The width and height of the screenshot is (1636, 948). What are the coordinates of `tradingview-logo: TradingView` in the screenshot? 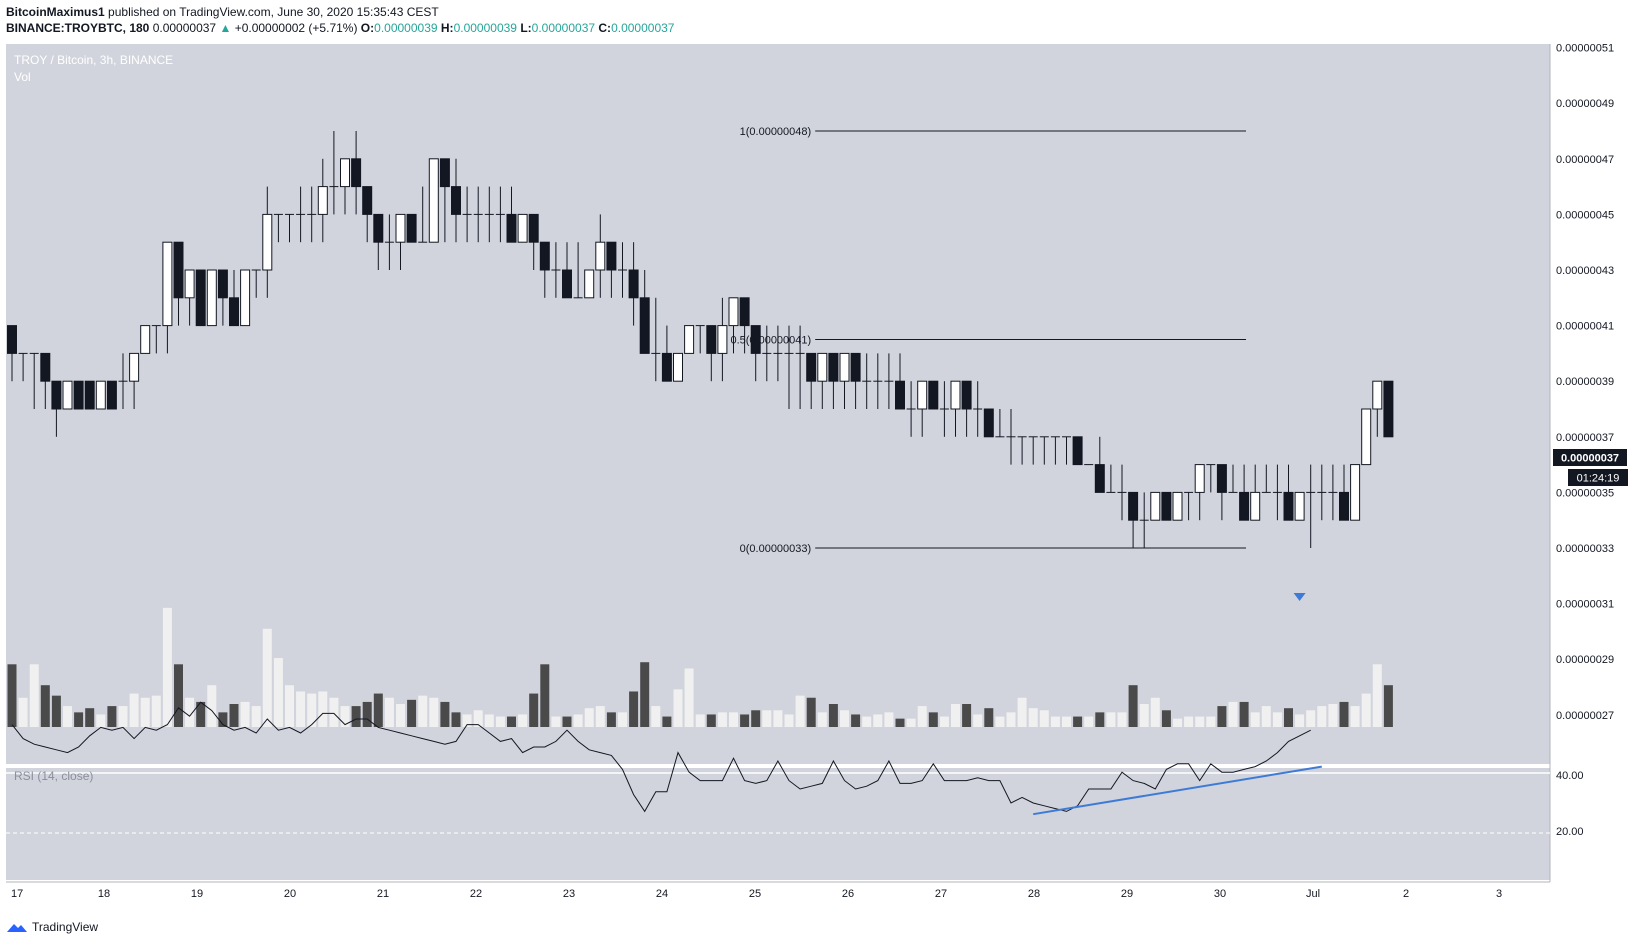 It's located at (52, 927).